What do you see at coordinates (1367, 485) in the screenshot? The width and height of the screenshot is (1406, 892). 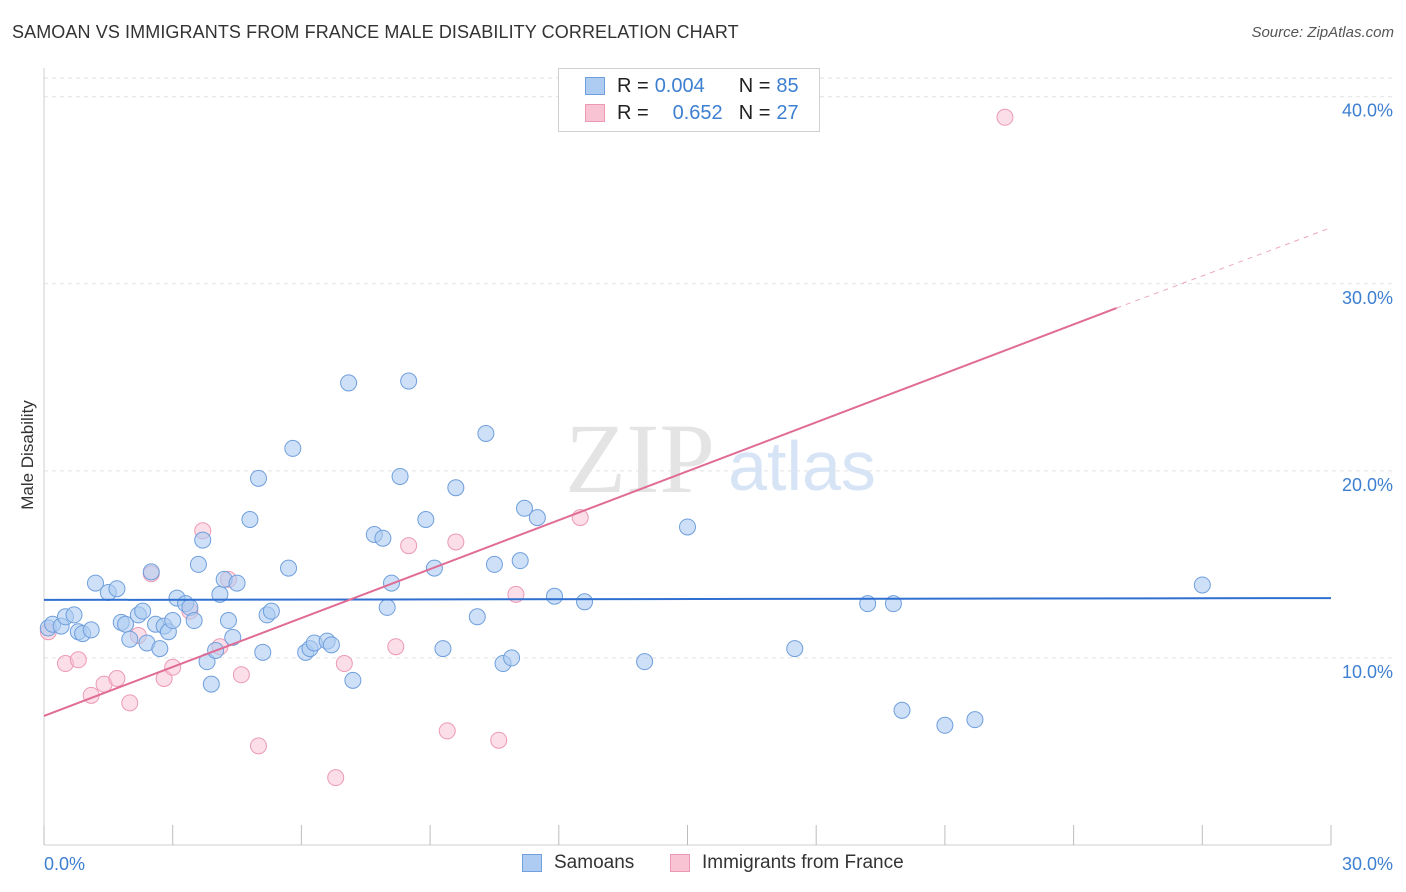 I see `y-tick-label: 20.0%` at bounding box center [1367, 485].